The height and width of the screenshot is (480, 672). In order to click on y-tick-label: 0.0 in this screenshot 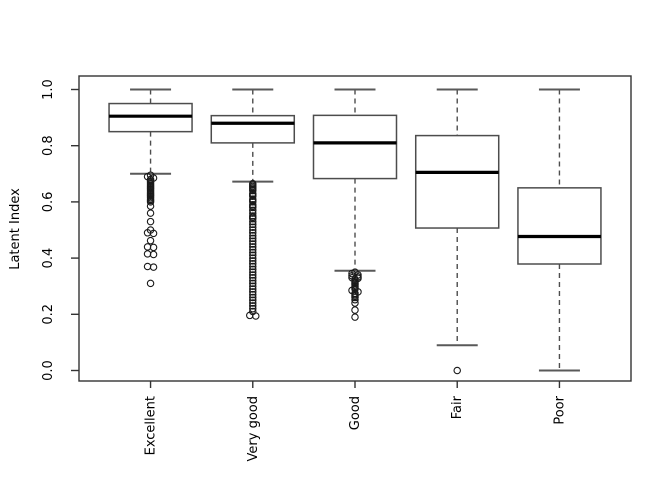, I will do `click(48, 370)`.